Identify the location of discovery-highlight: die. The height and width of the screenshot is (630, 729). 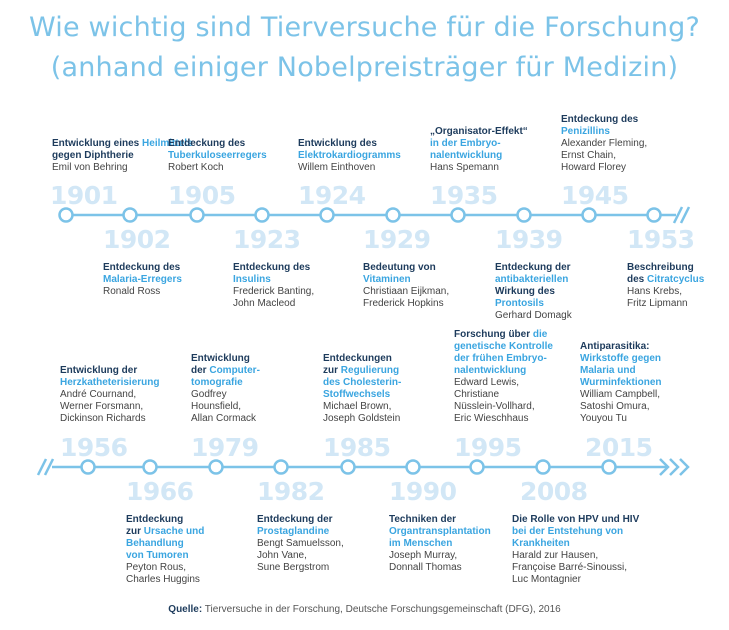
(540, 334).